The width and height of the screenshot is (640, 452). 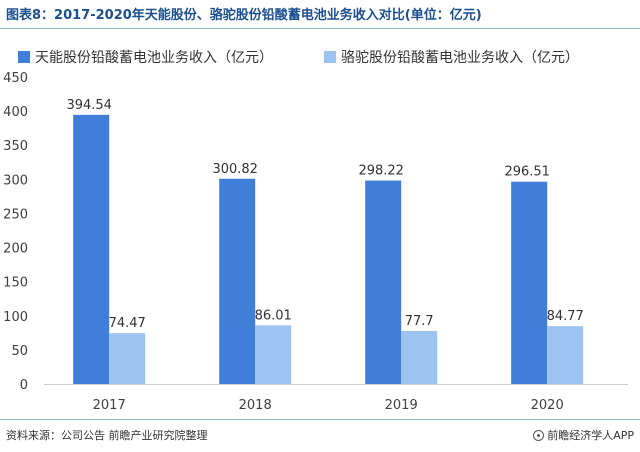 I want to click on bar-series-2-2017, so click(x=127, y=358).